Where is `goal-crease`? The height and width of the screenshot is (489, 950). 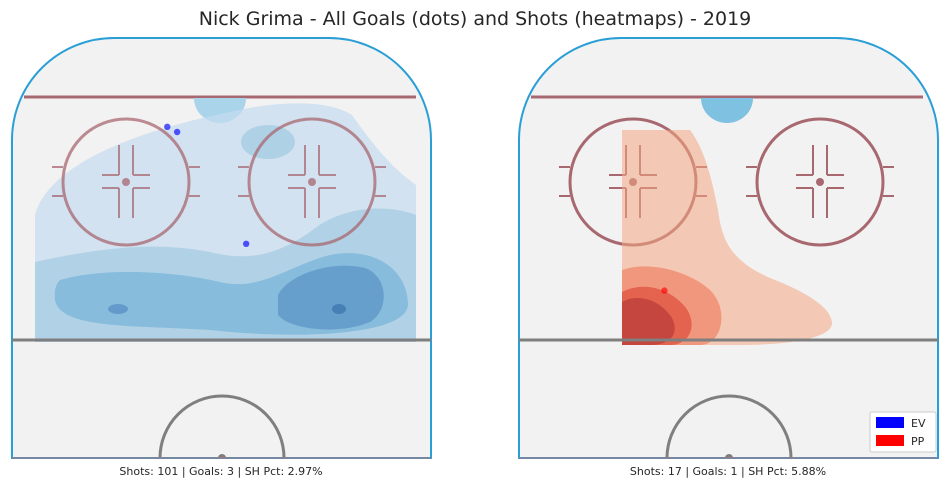
goal-crease is located at coordinates (727, 110).